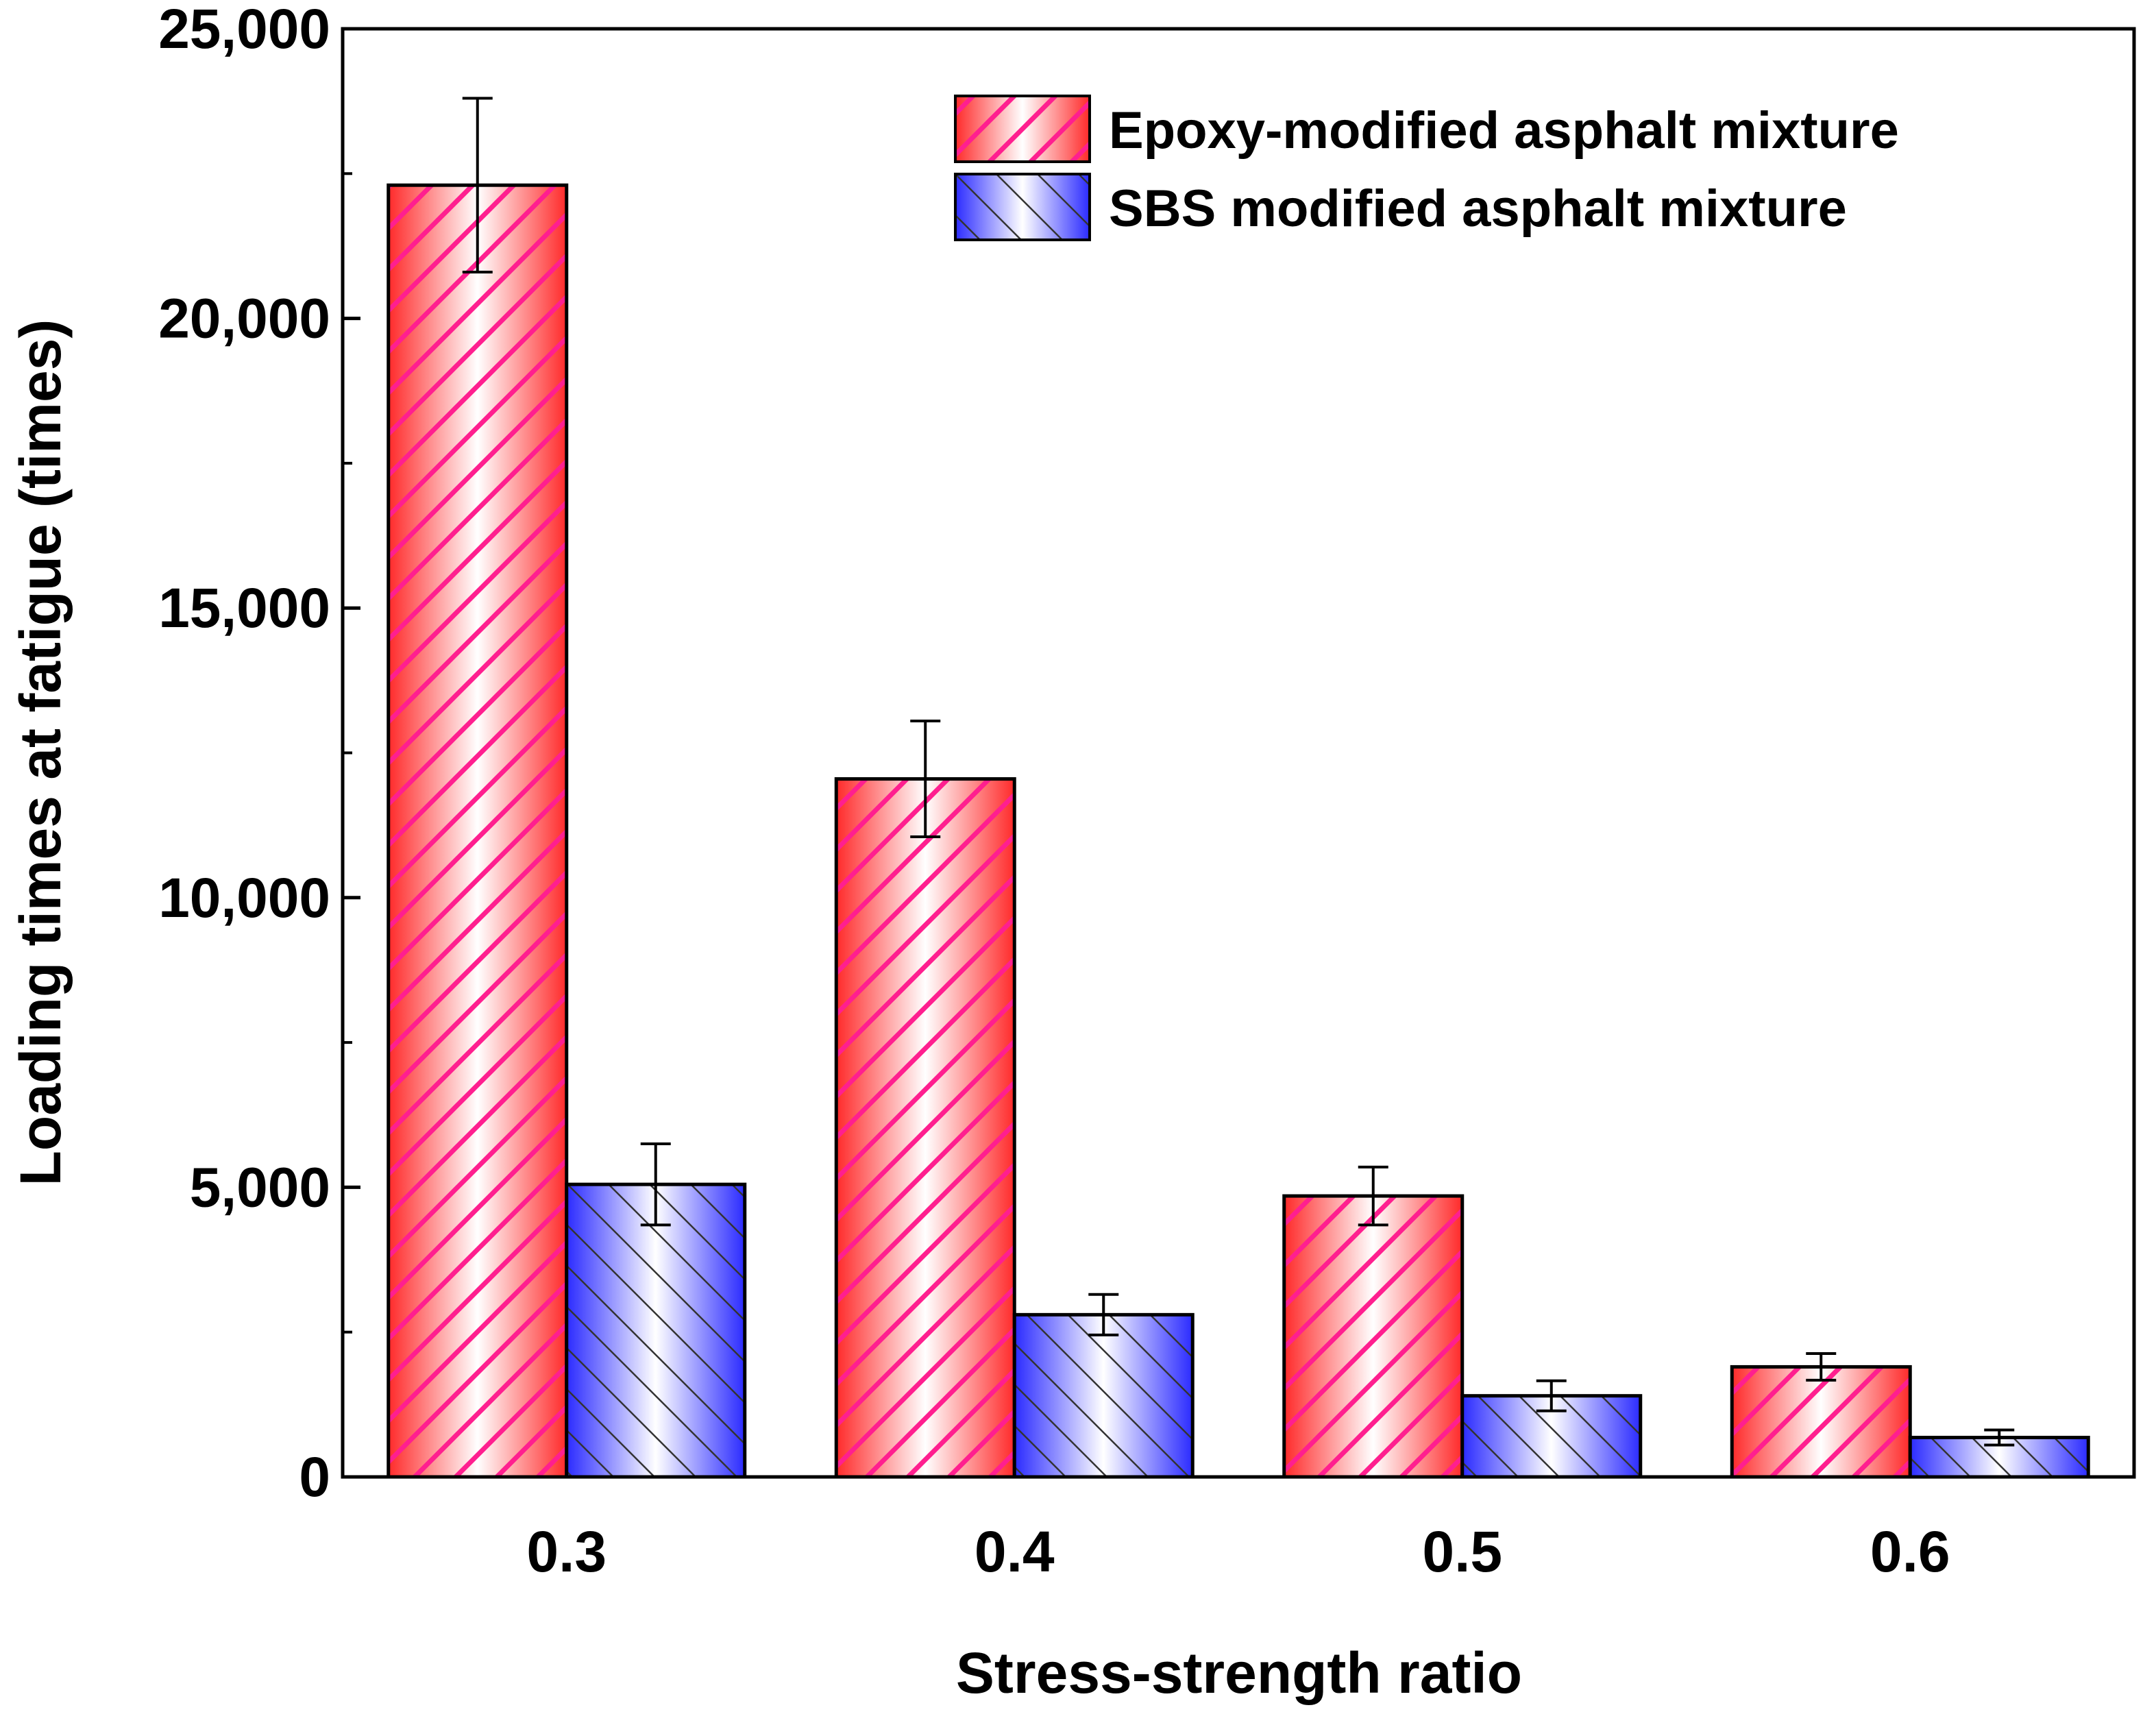  What do you see at coordinates (1478, 209) in the screenshot?
I see `legend-label-sbs: SBS modified asphalt mixture` at bounding box center [1478, 209].